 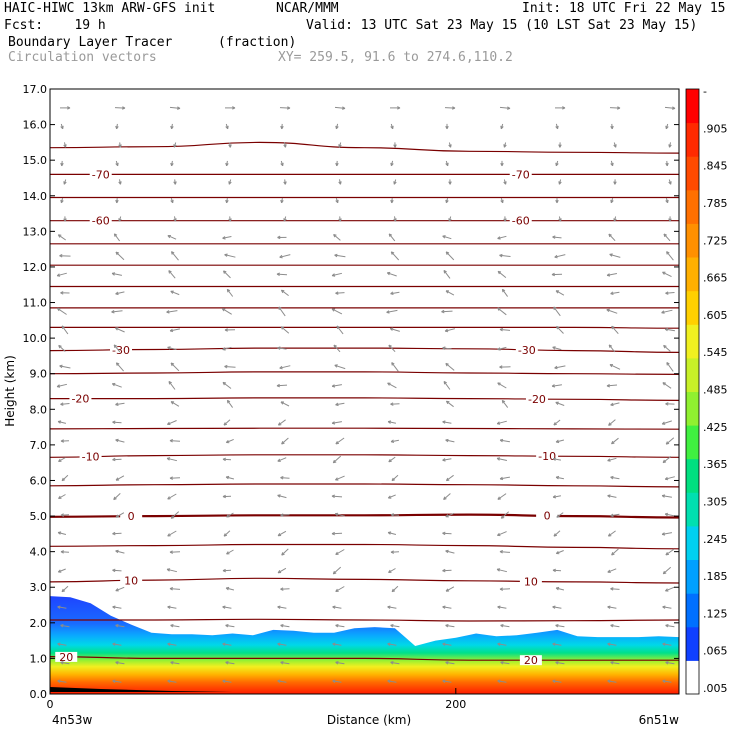 I want to click on colorbar-label: .125, so click(x=715, y=613).